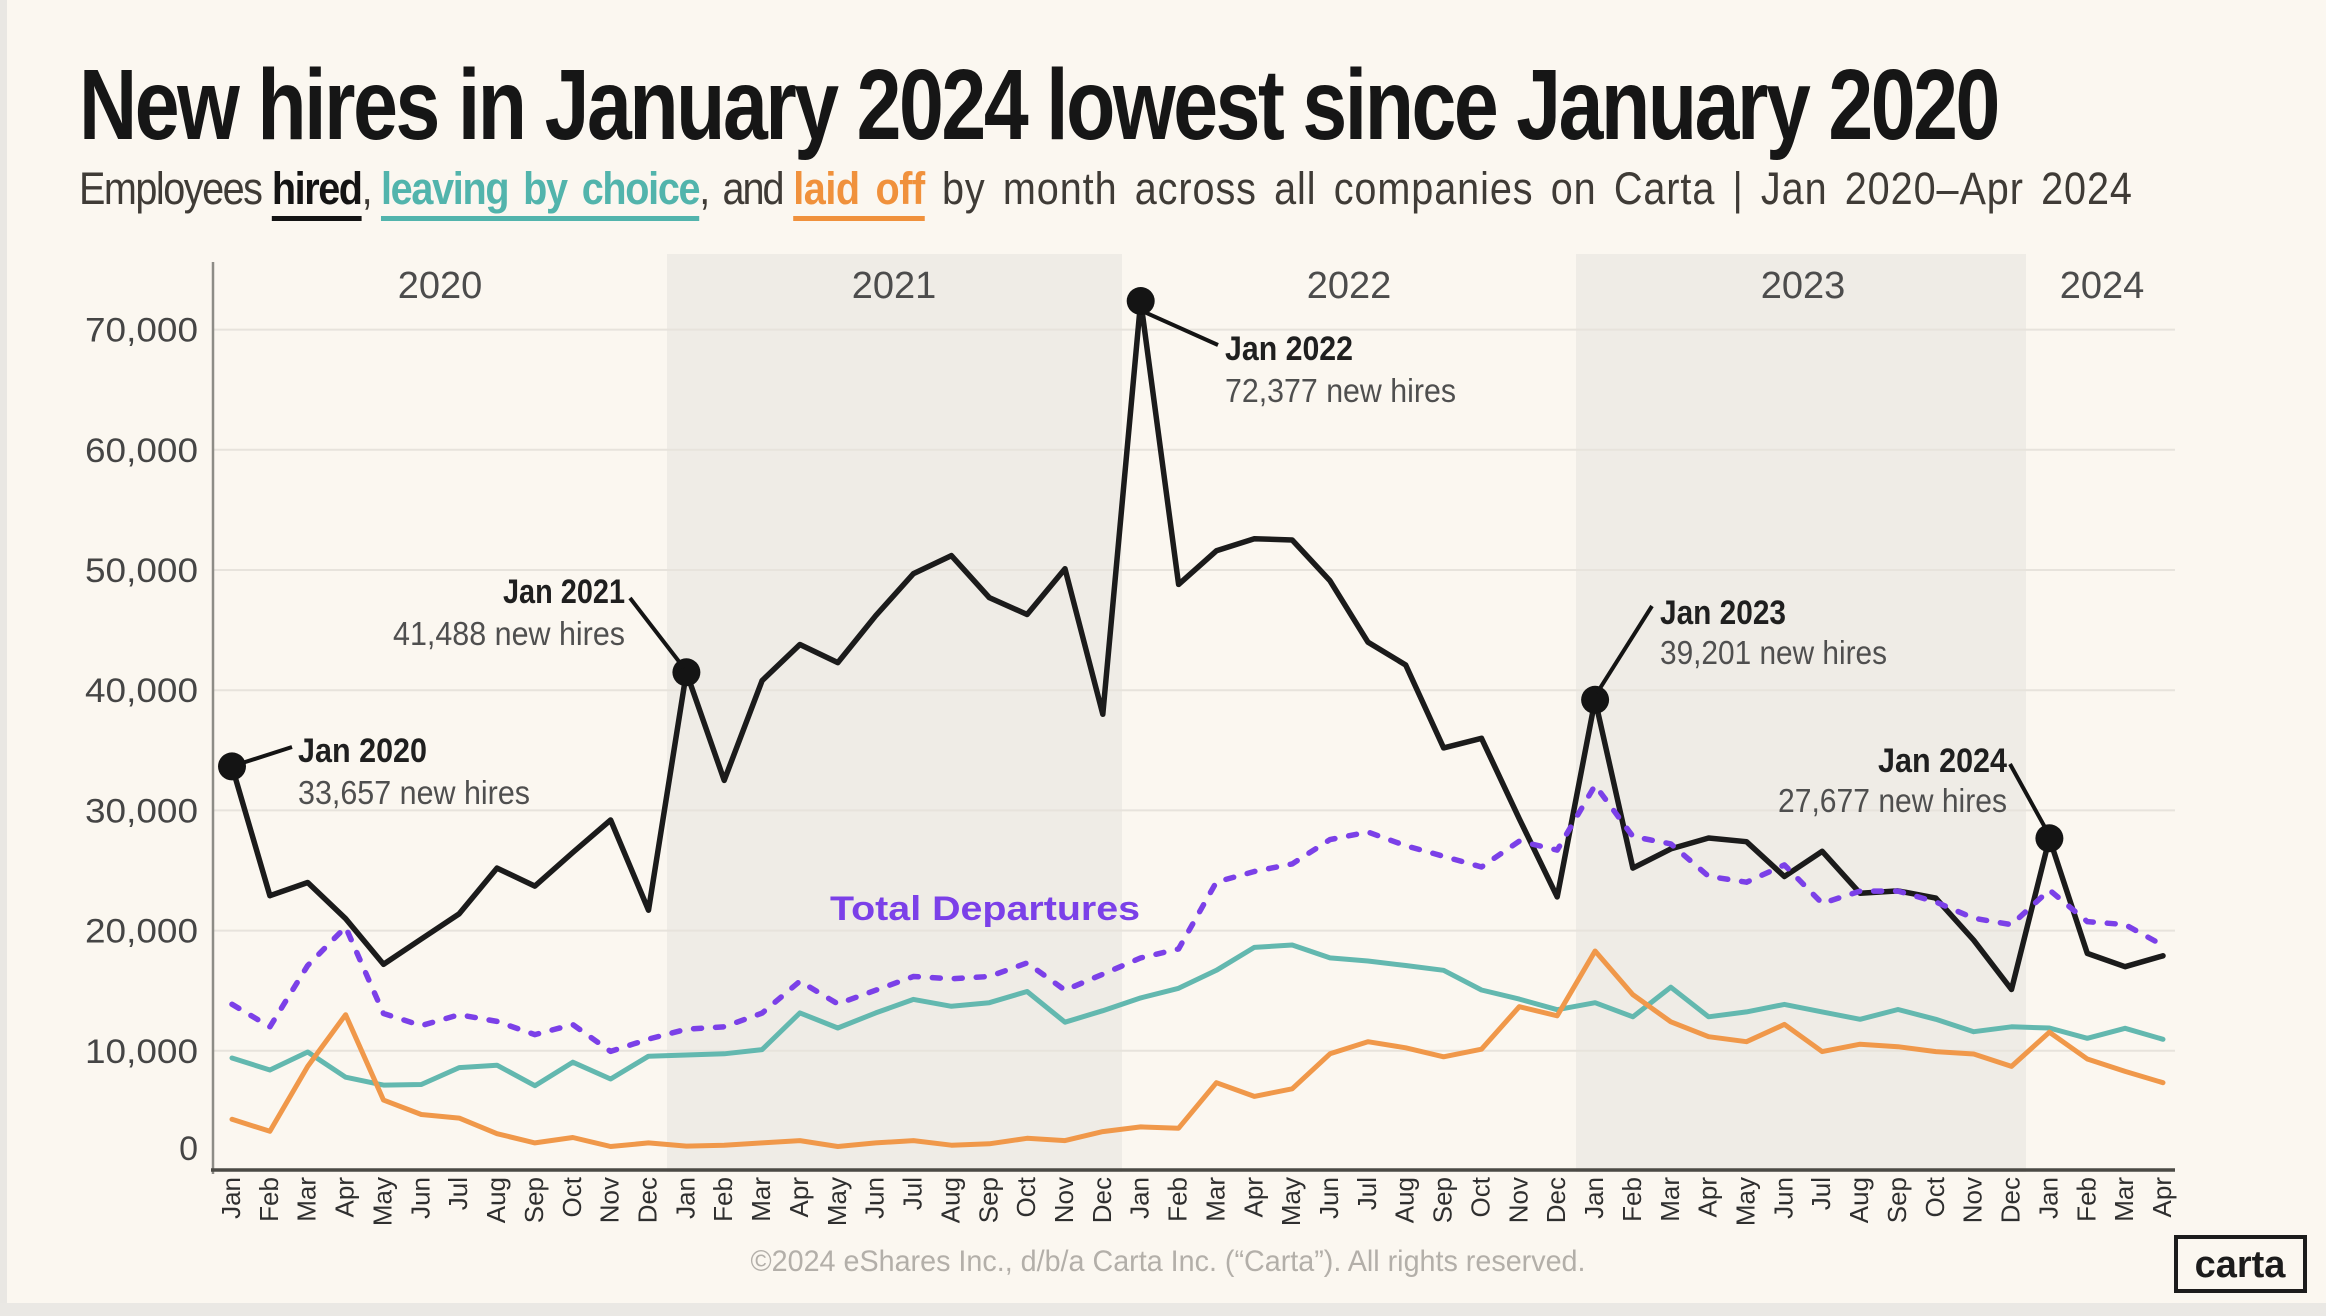  I want to click on svg-text: 10,000, so click(141, 1052).